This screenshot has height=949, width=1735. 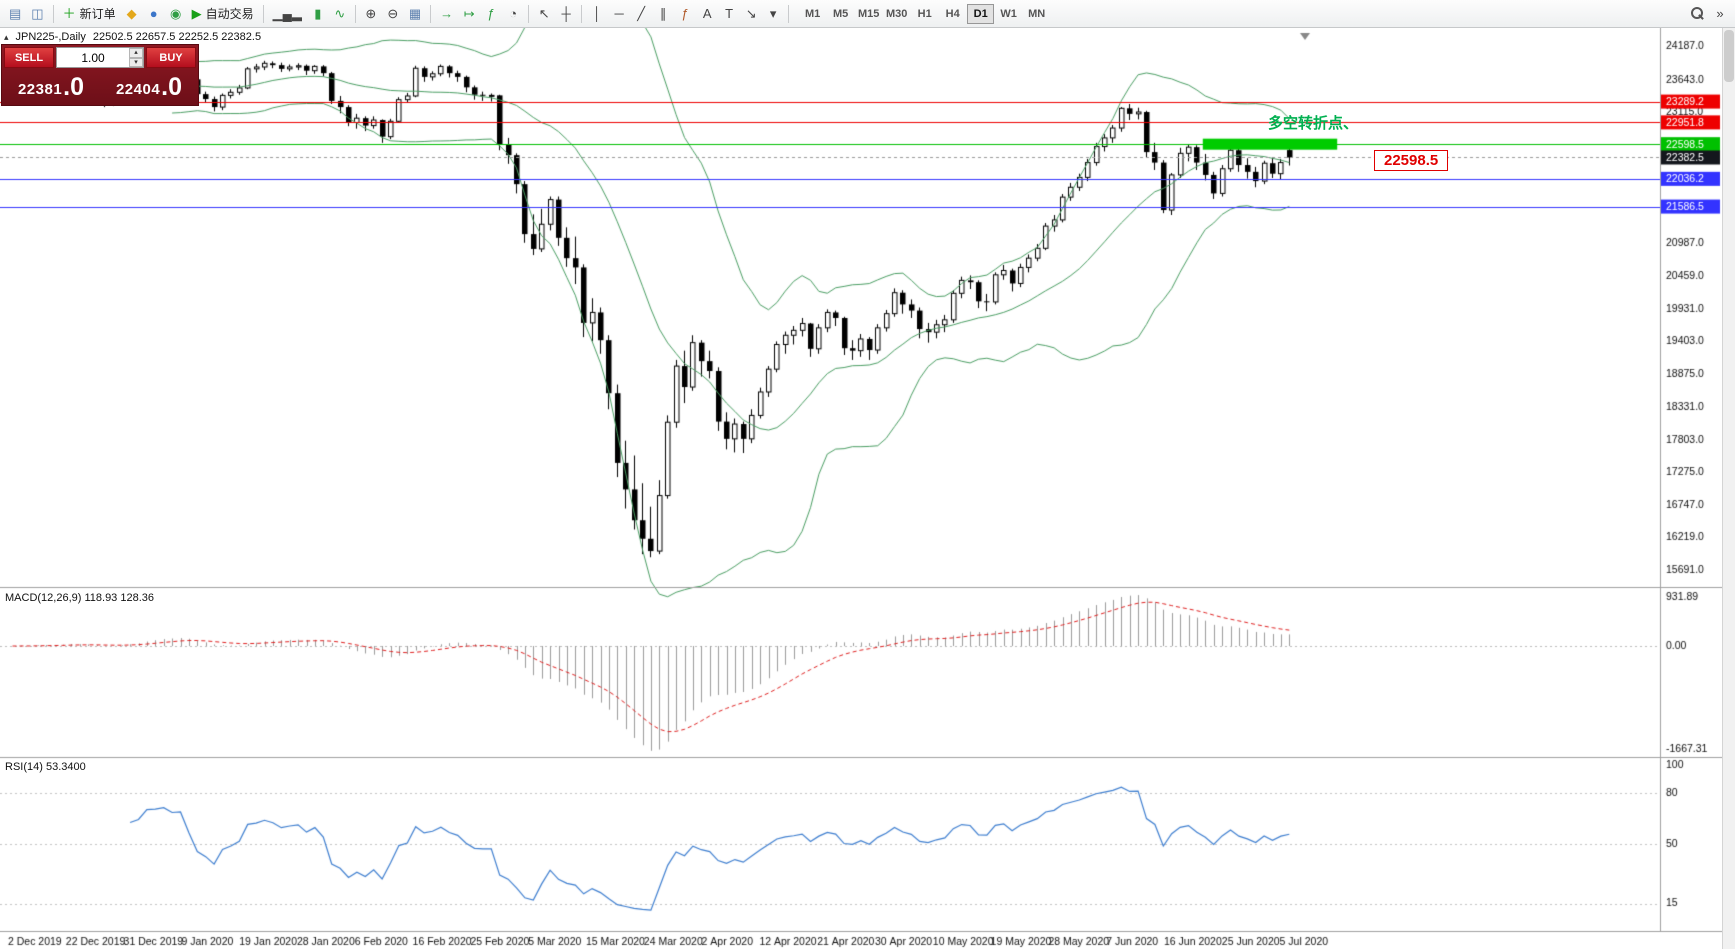 What do you see at coordinates (1729, 56) in the screenshot?
I see `scrollbar-thumb` at bounding box center [1729, 56].